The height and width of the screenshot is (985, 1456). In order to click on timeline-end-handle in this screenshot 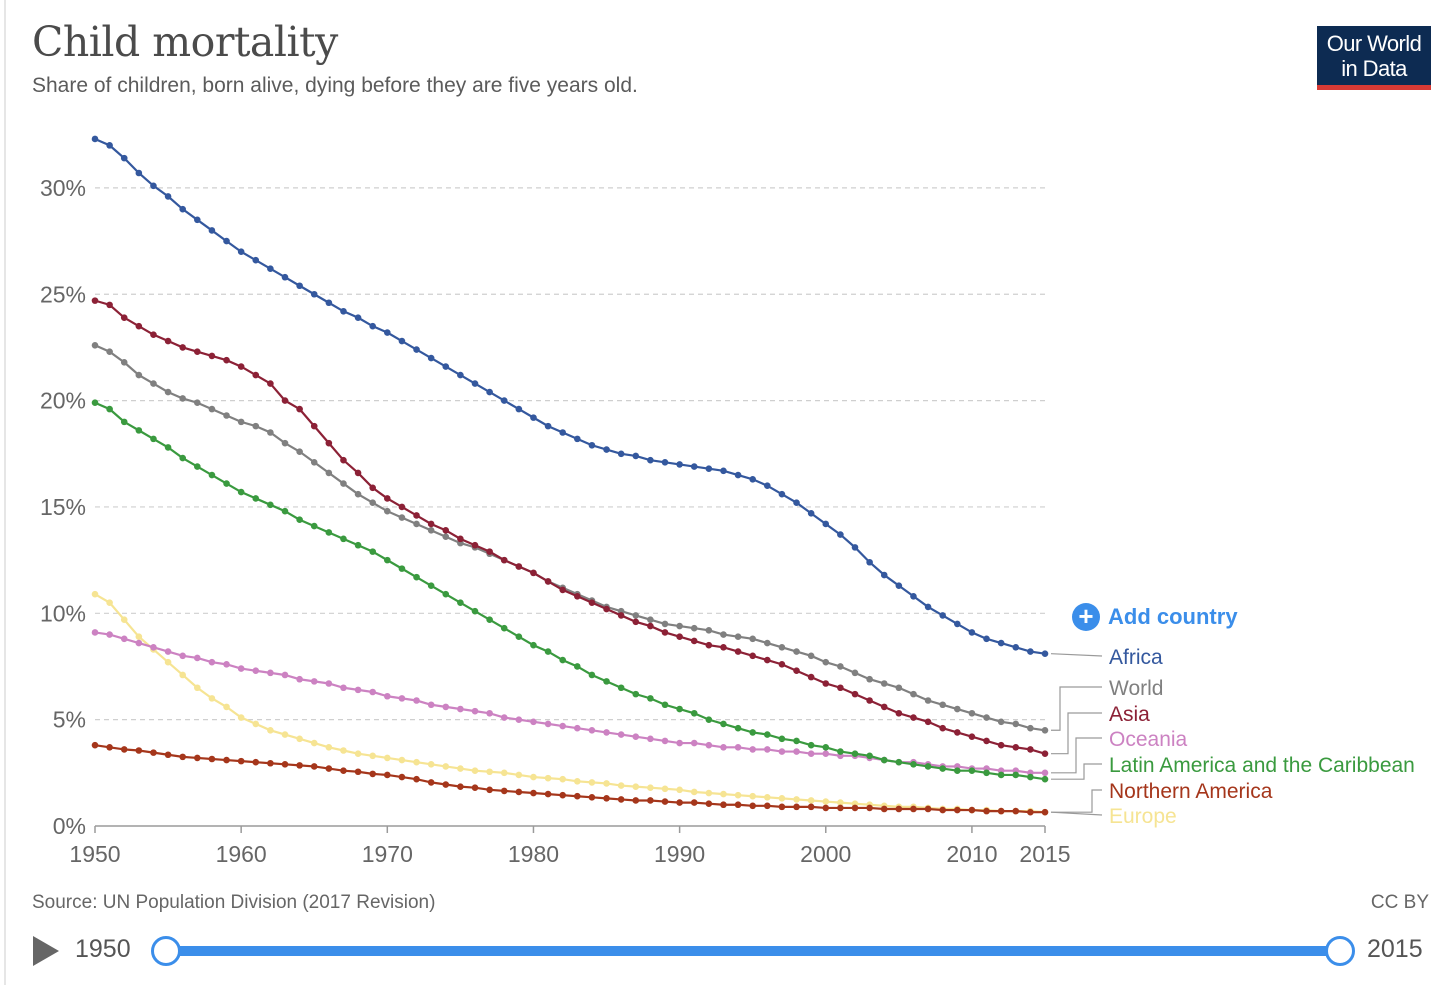, I will do `click(1340, 951)`.